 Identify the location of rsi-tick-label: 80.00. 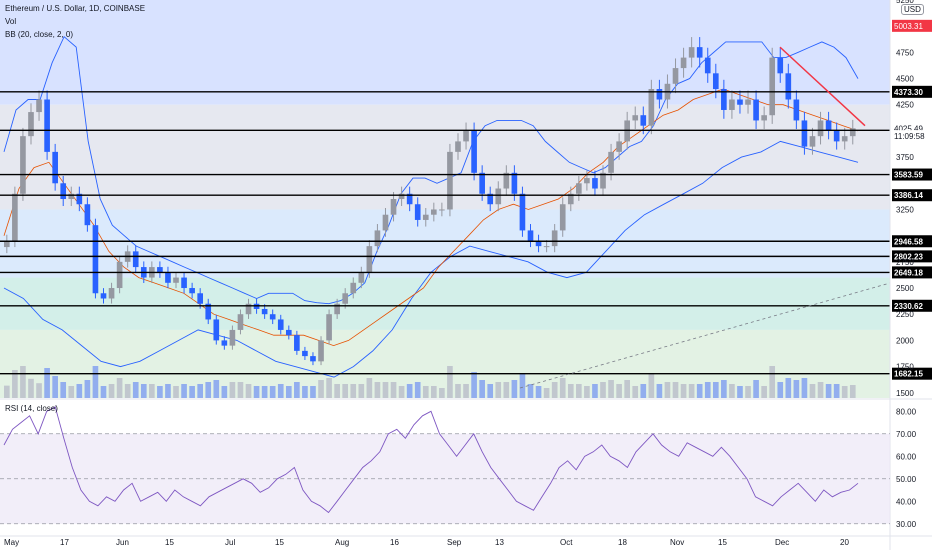
(906, 411).